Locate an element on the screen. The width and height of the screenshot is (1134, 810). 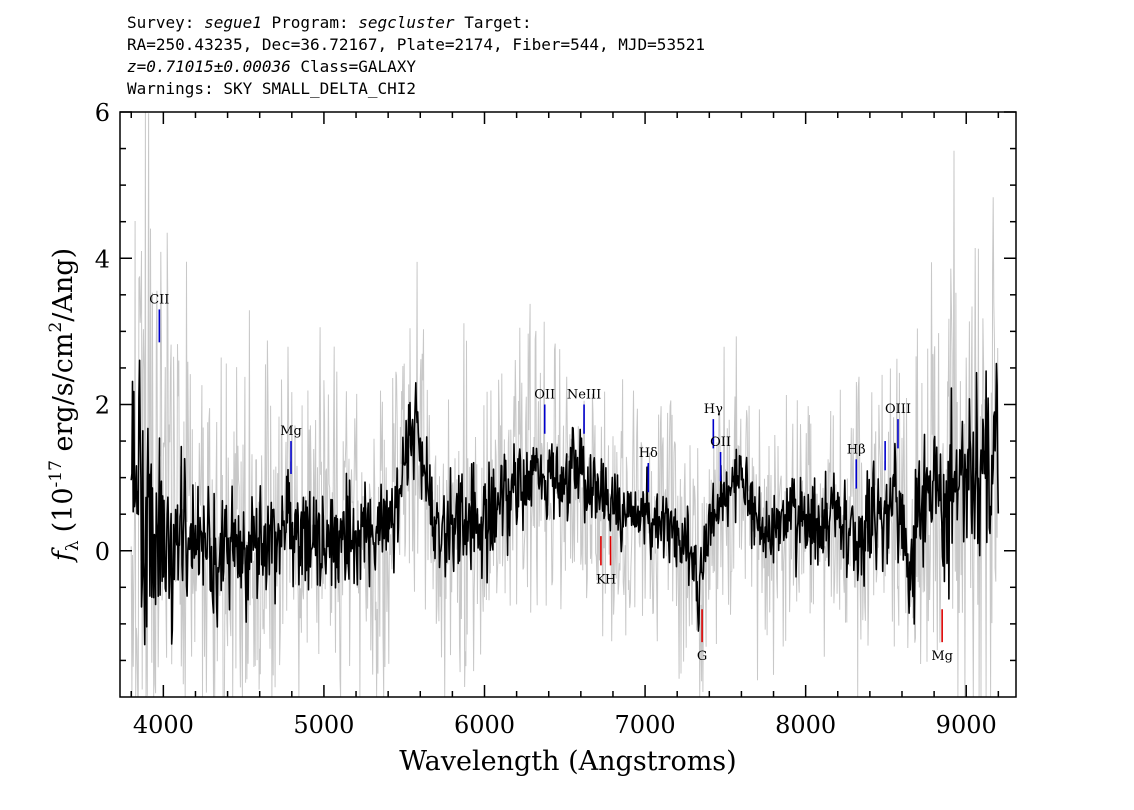
x-tick-label: 9000 is located at coordinates (966, 725).